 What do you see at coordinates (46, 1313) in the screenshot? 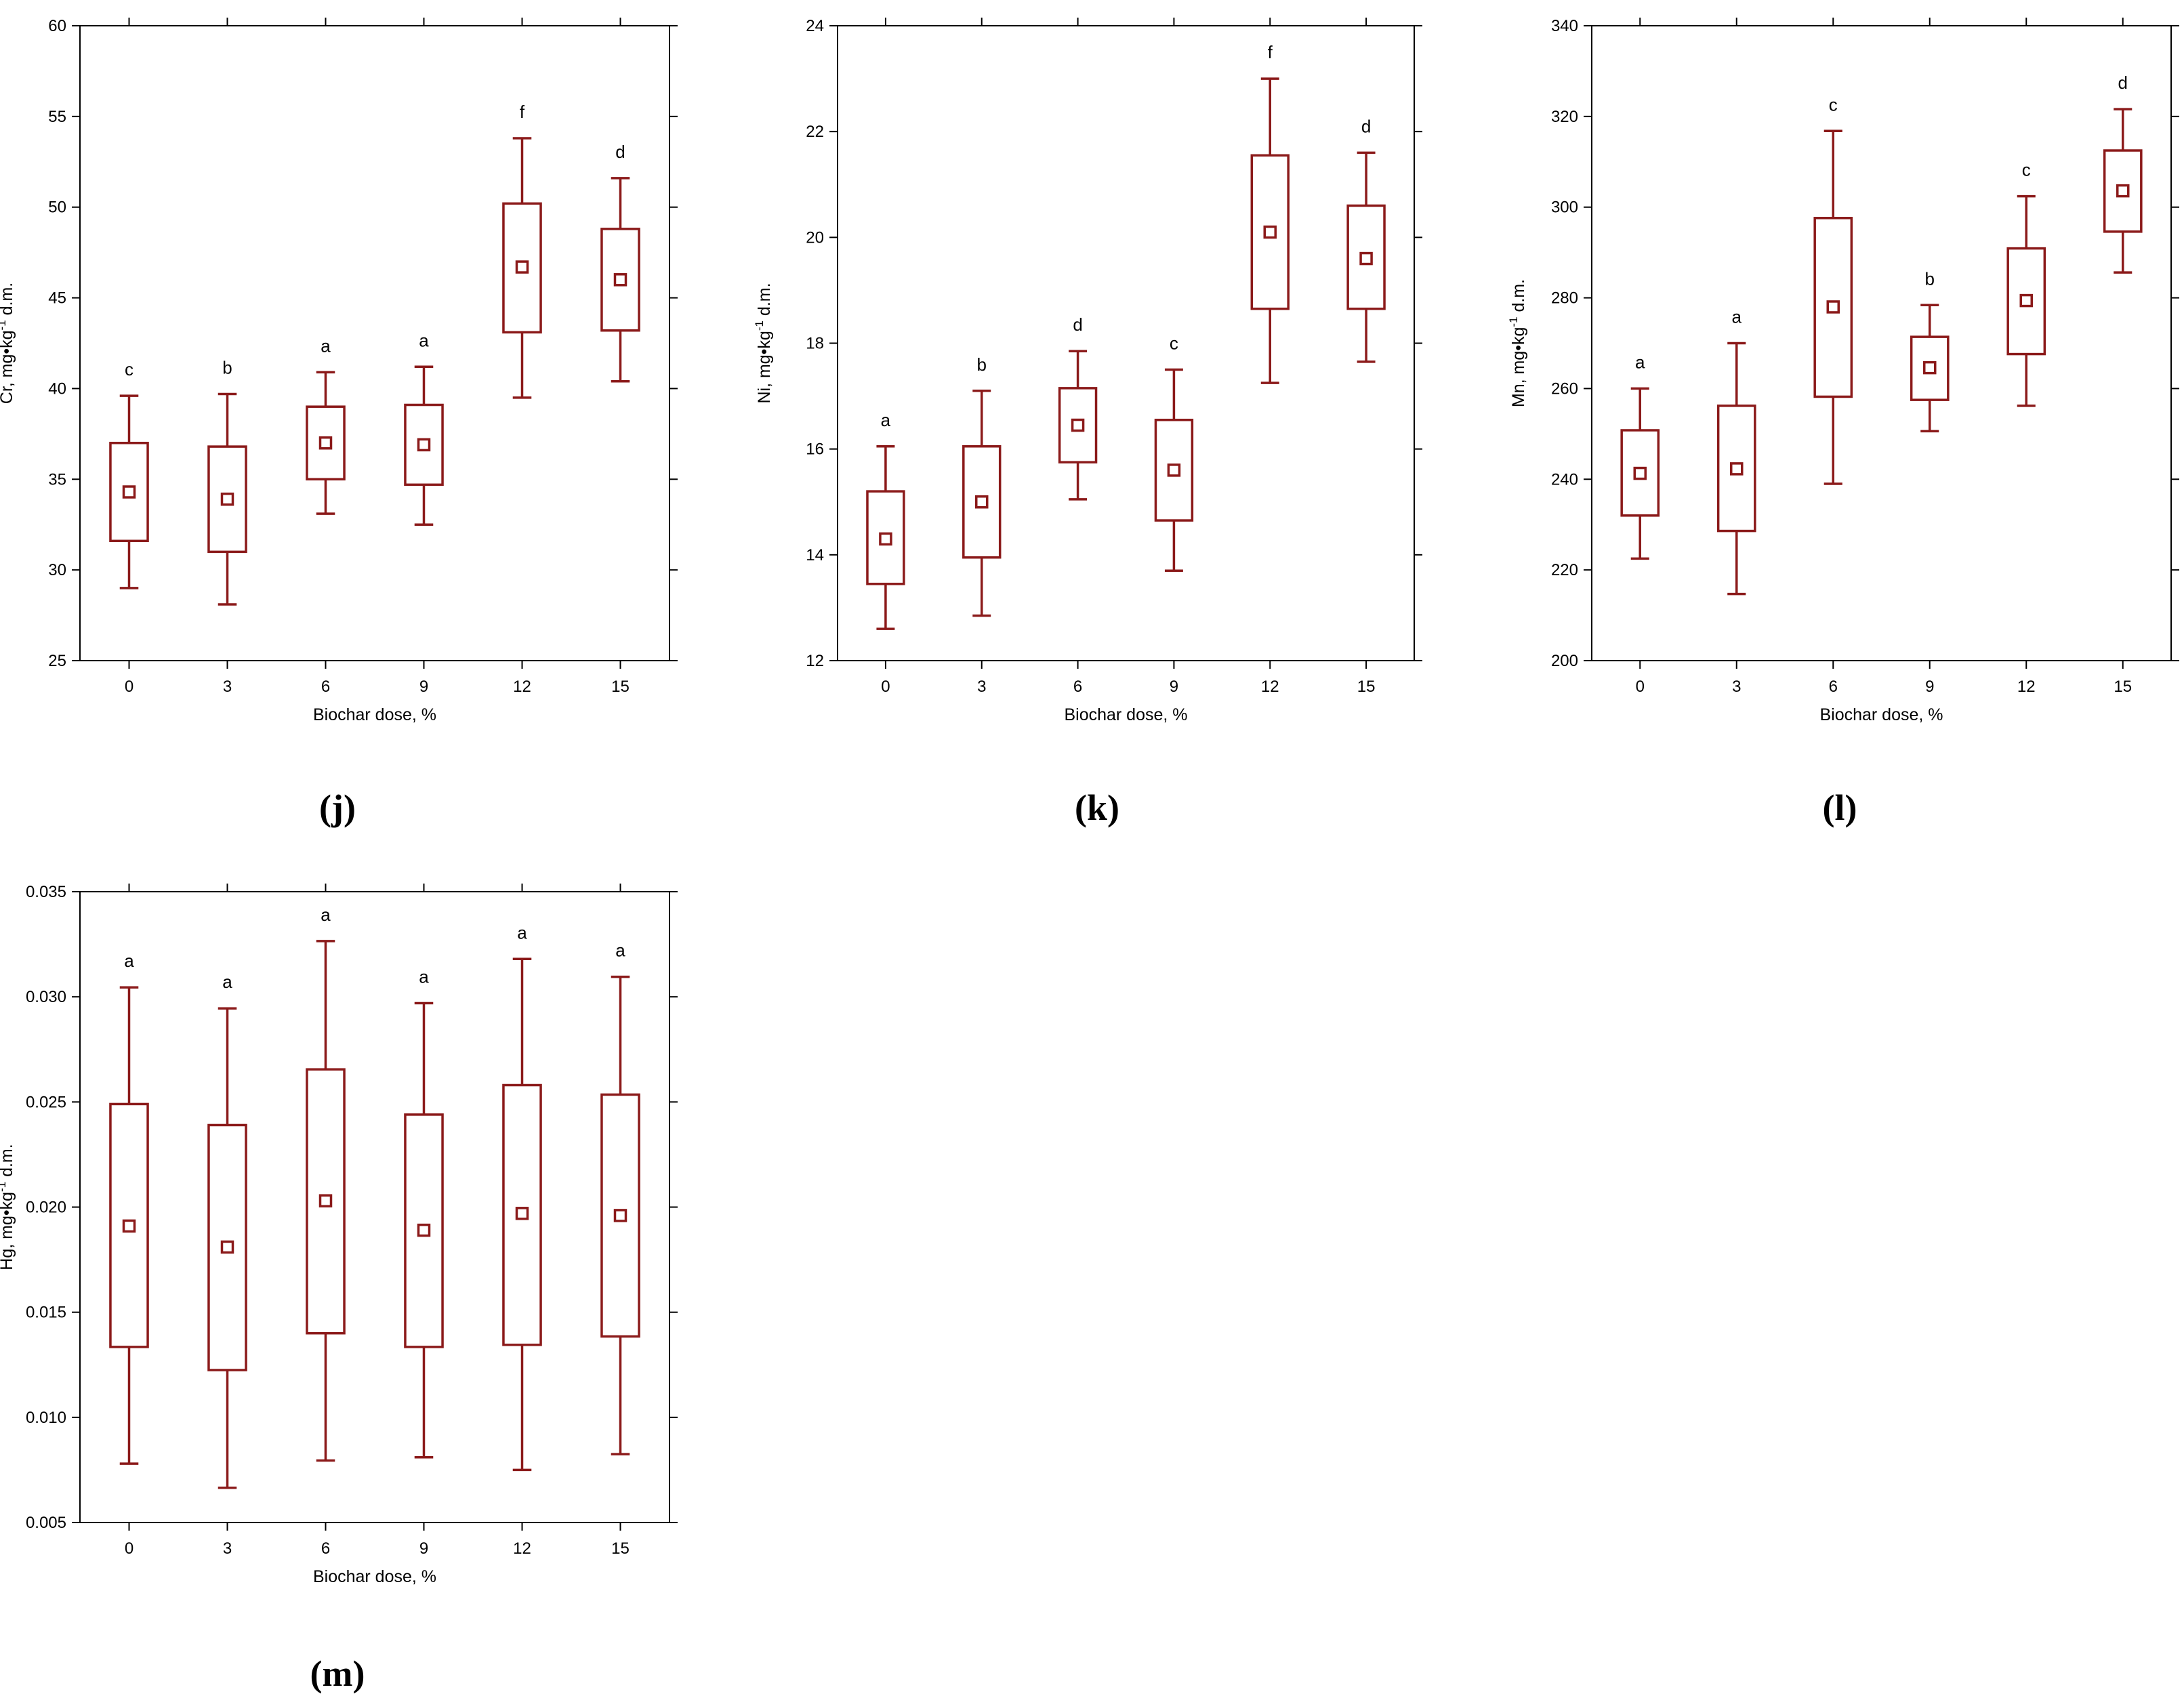
I see `y-tick-label: 0.015` at bounding box center [46, 1313].